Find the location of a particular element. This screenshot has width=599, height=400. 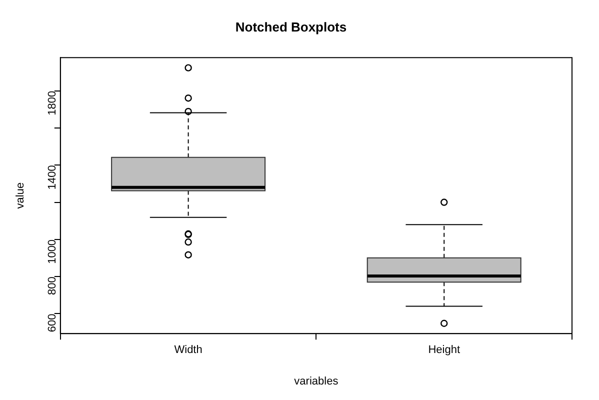

y-tick-label: 1400 is located at coordinates (52, 177).